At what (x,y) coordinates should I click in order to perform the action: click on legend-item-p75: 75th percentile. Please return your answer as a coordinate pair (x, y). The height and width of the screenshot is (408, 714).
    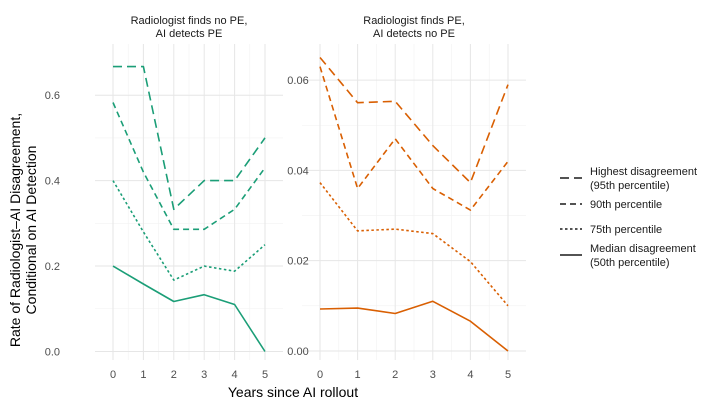
    Looking at the image, I should click on (611, 230).